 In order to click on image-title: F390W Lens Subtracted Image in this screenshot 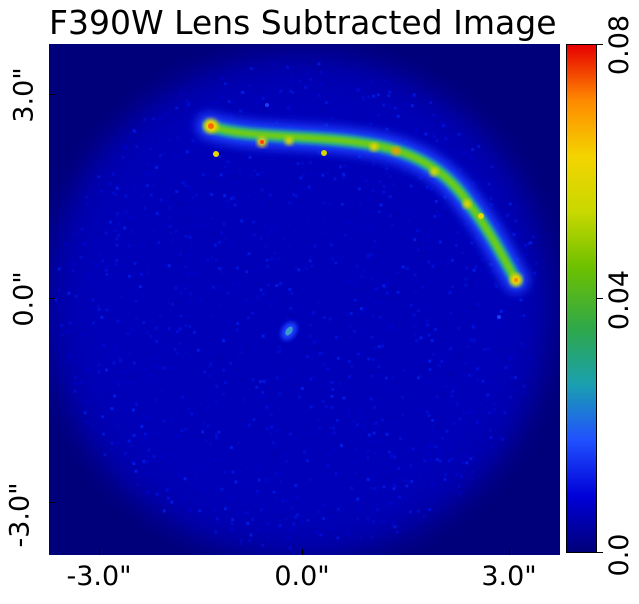, I will do `click(303, 22)`.